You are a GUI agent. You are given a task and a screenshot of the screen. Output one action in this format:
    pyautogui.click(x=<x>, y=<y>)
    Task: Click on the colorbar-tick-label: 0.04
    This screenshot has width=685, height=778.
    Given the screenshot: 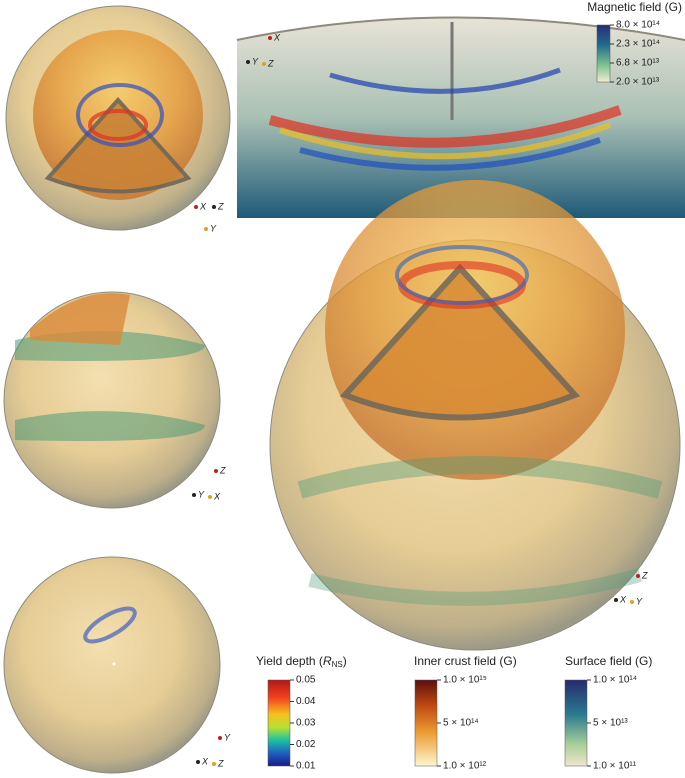 What is the action you would take?
    pyautogui.click(x=306, y=701)
    